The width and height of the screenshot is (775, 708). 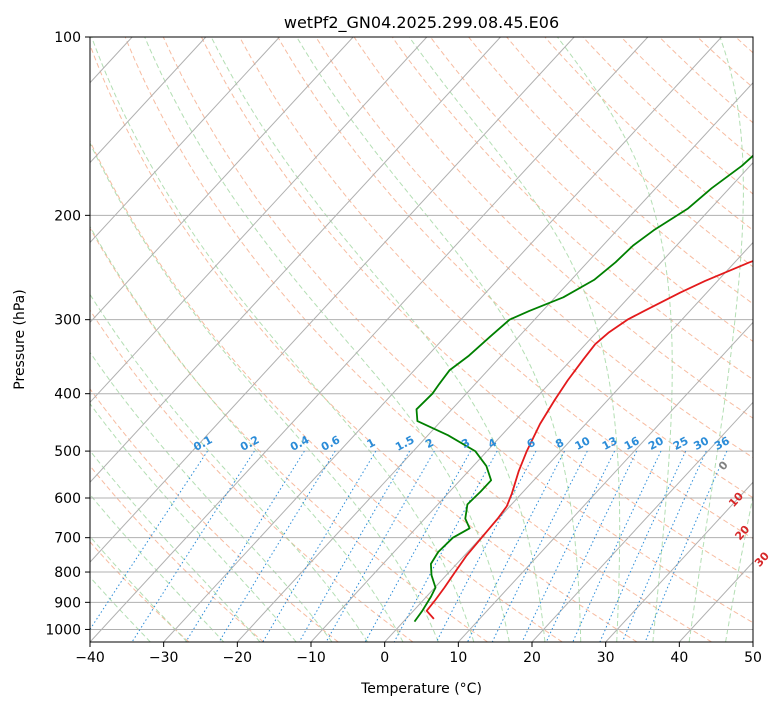 I want to click on x-tick-label: −10, so click(x=311, y=658).